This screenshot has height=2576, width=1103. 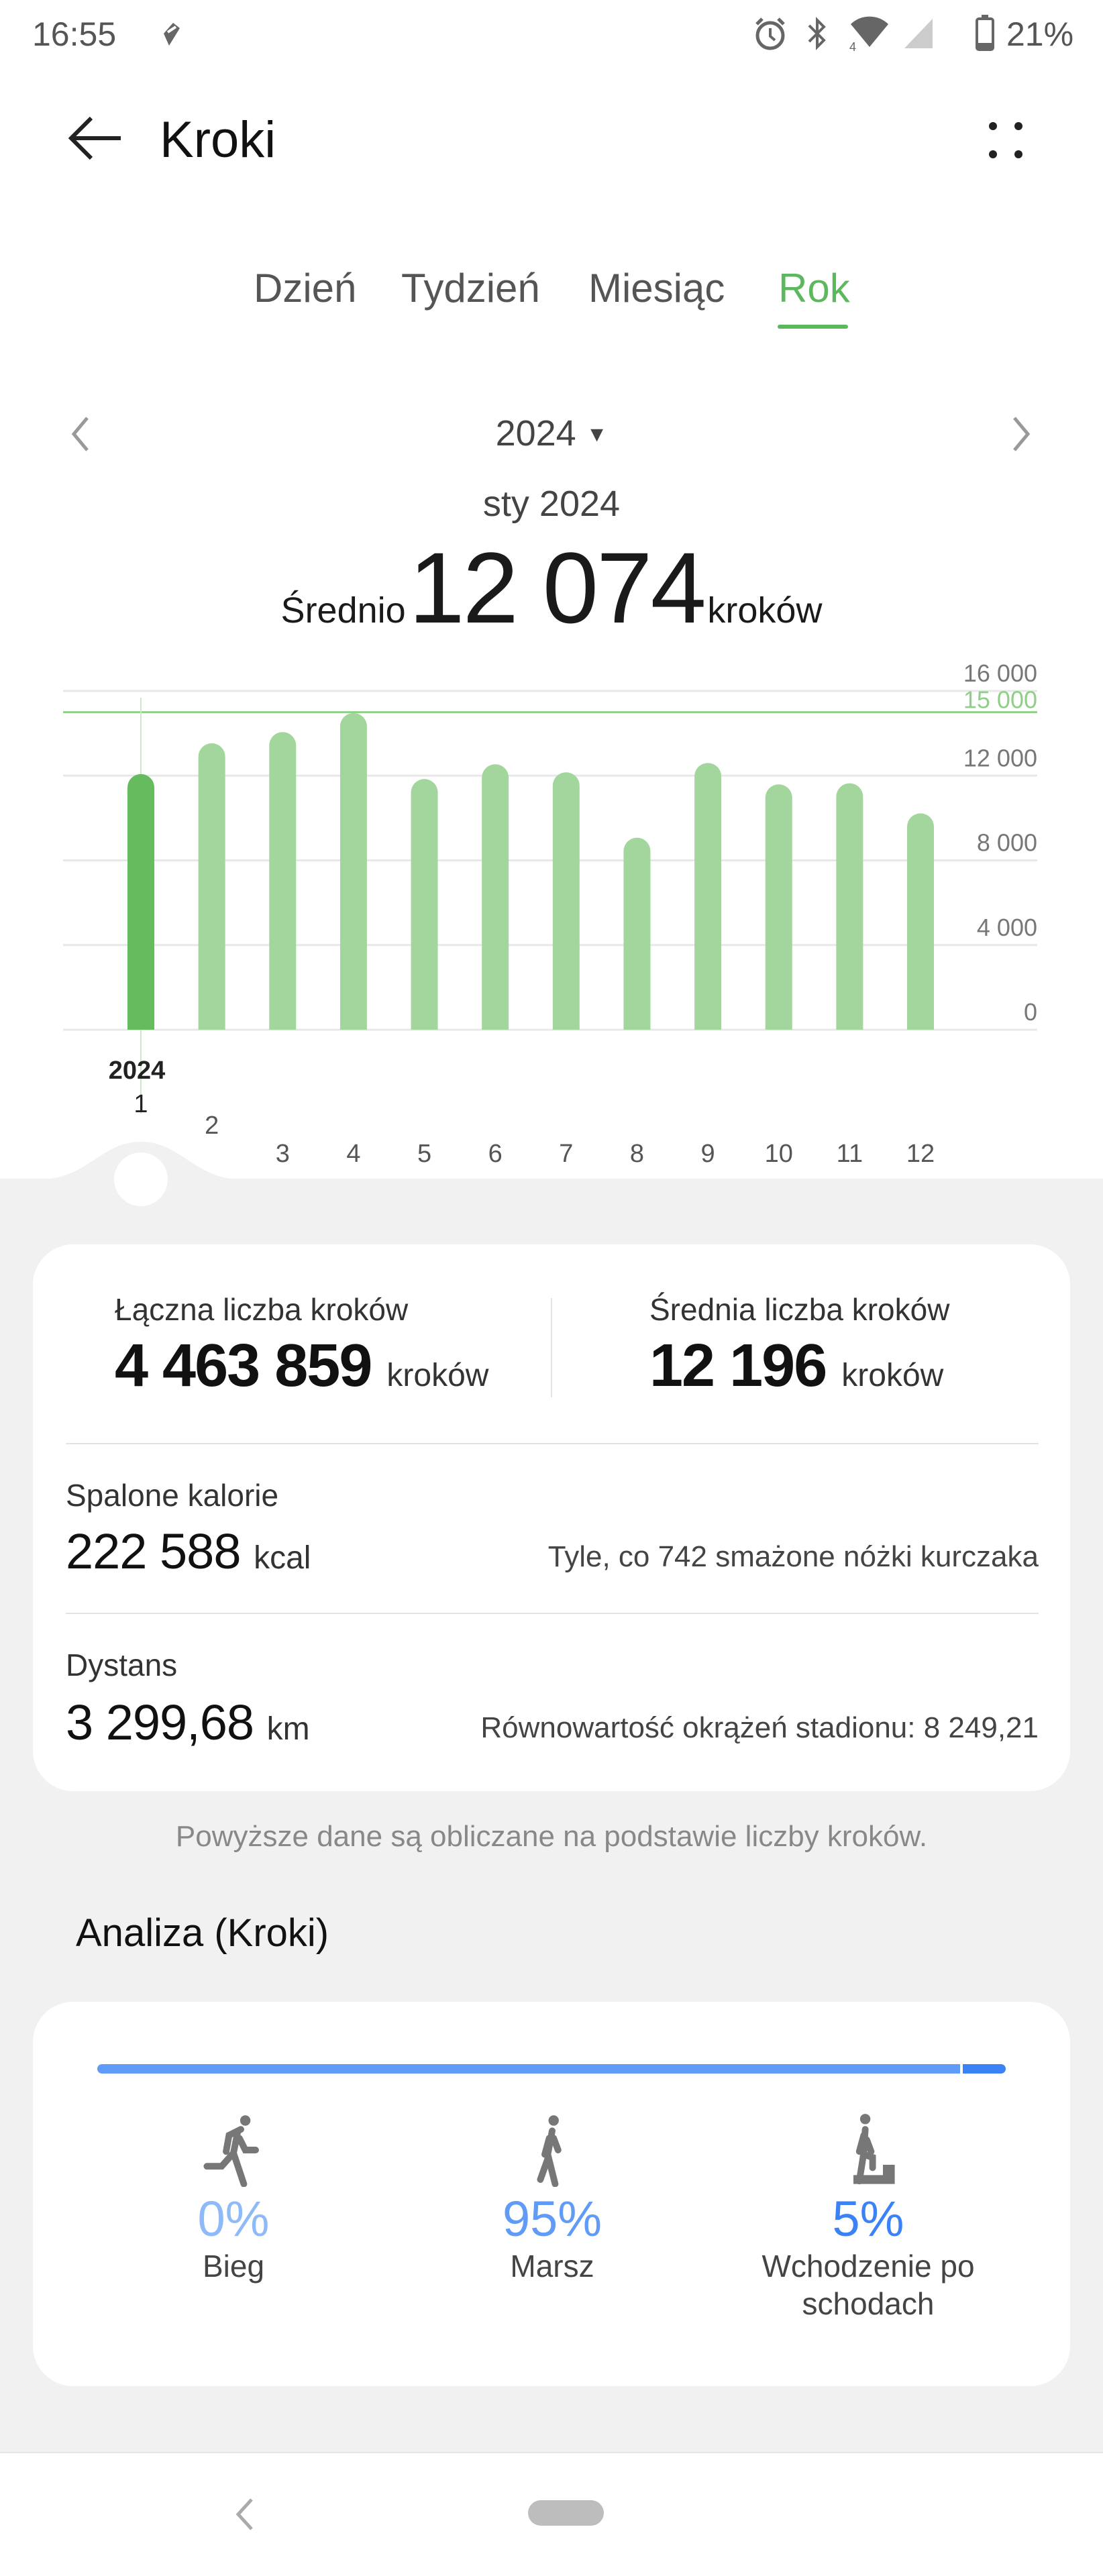 I want to click on analysis-running: 0% Bieg, so click(x=234, y=2199).